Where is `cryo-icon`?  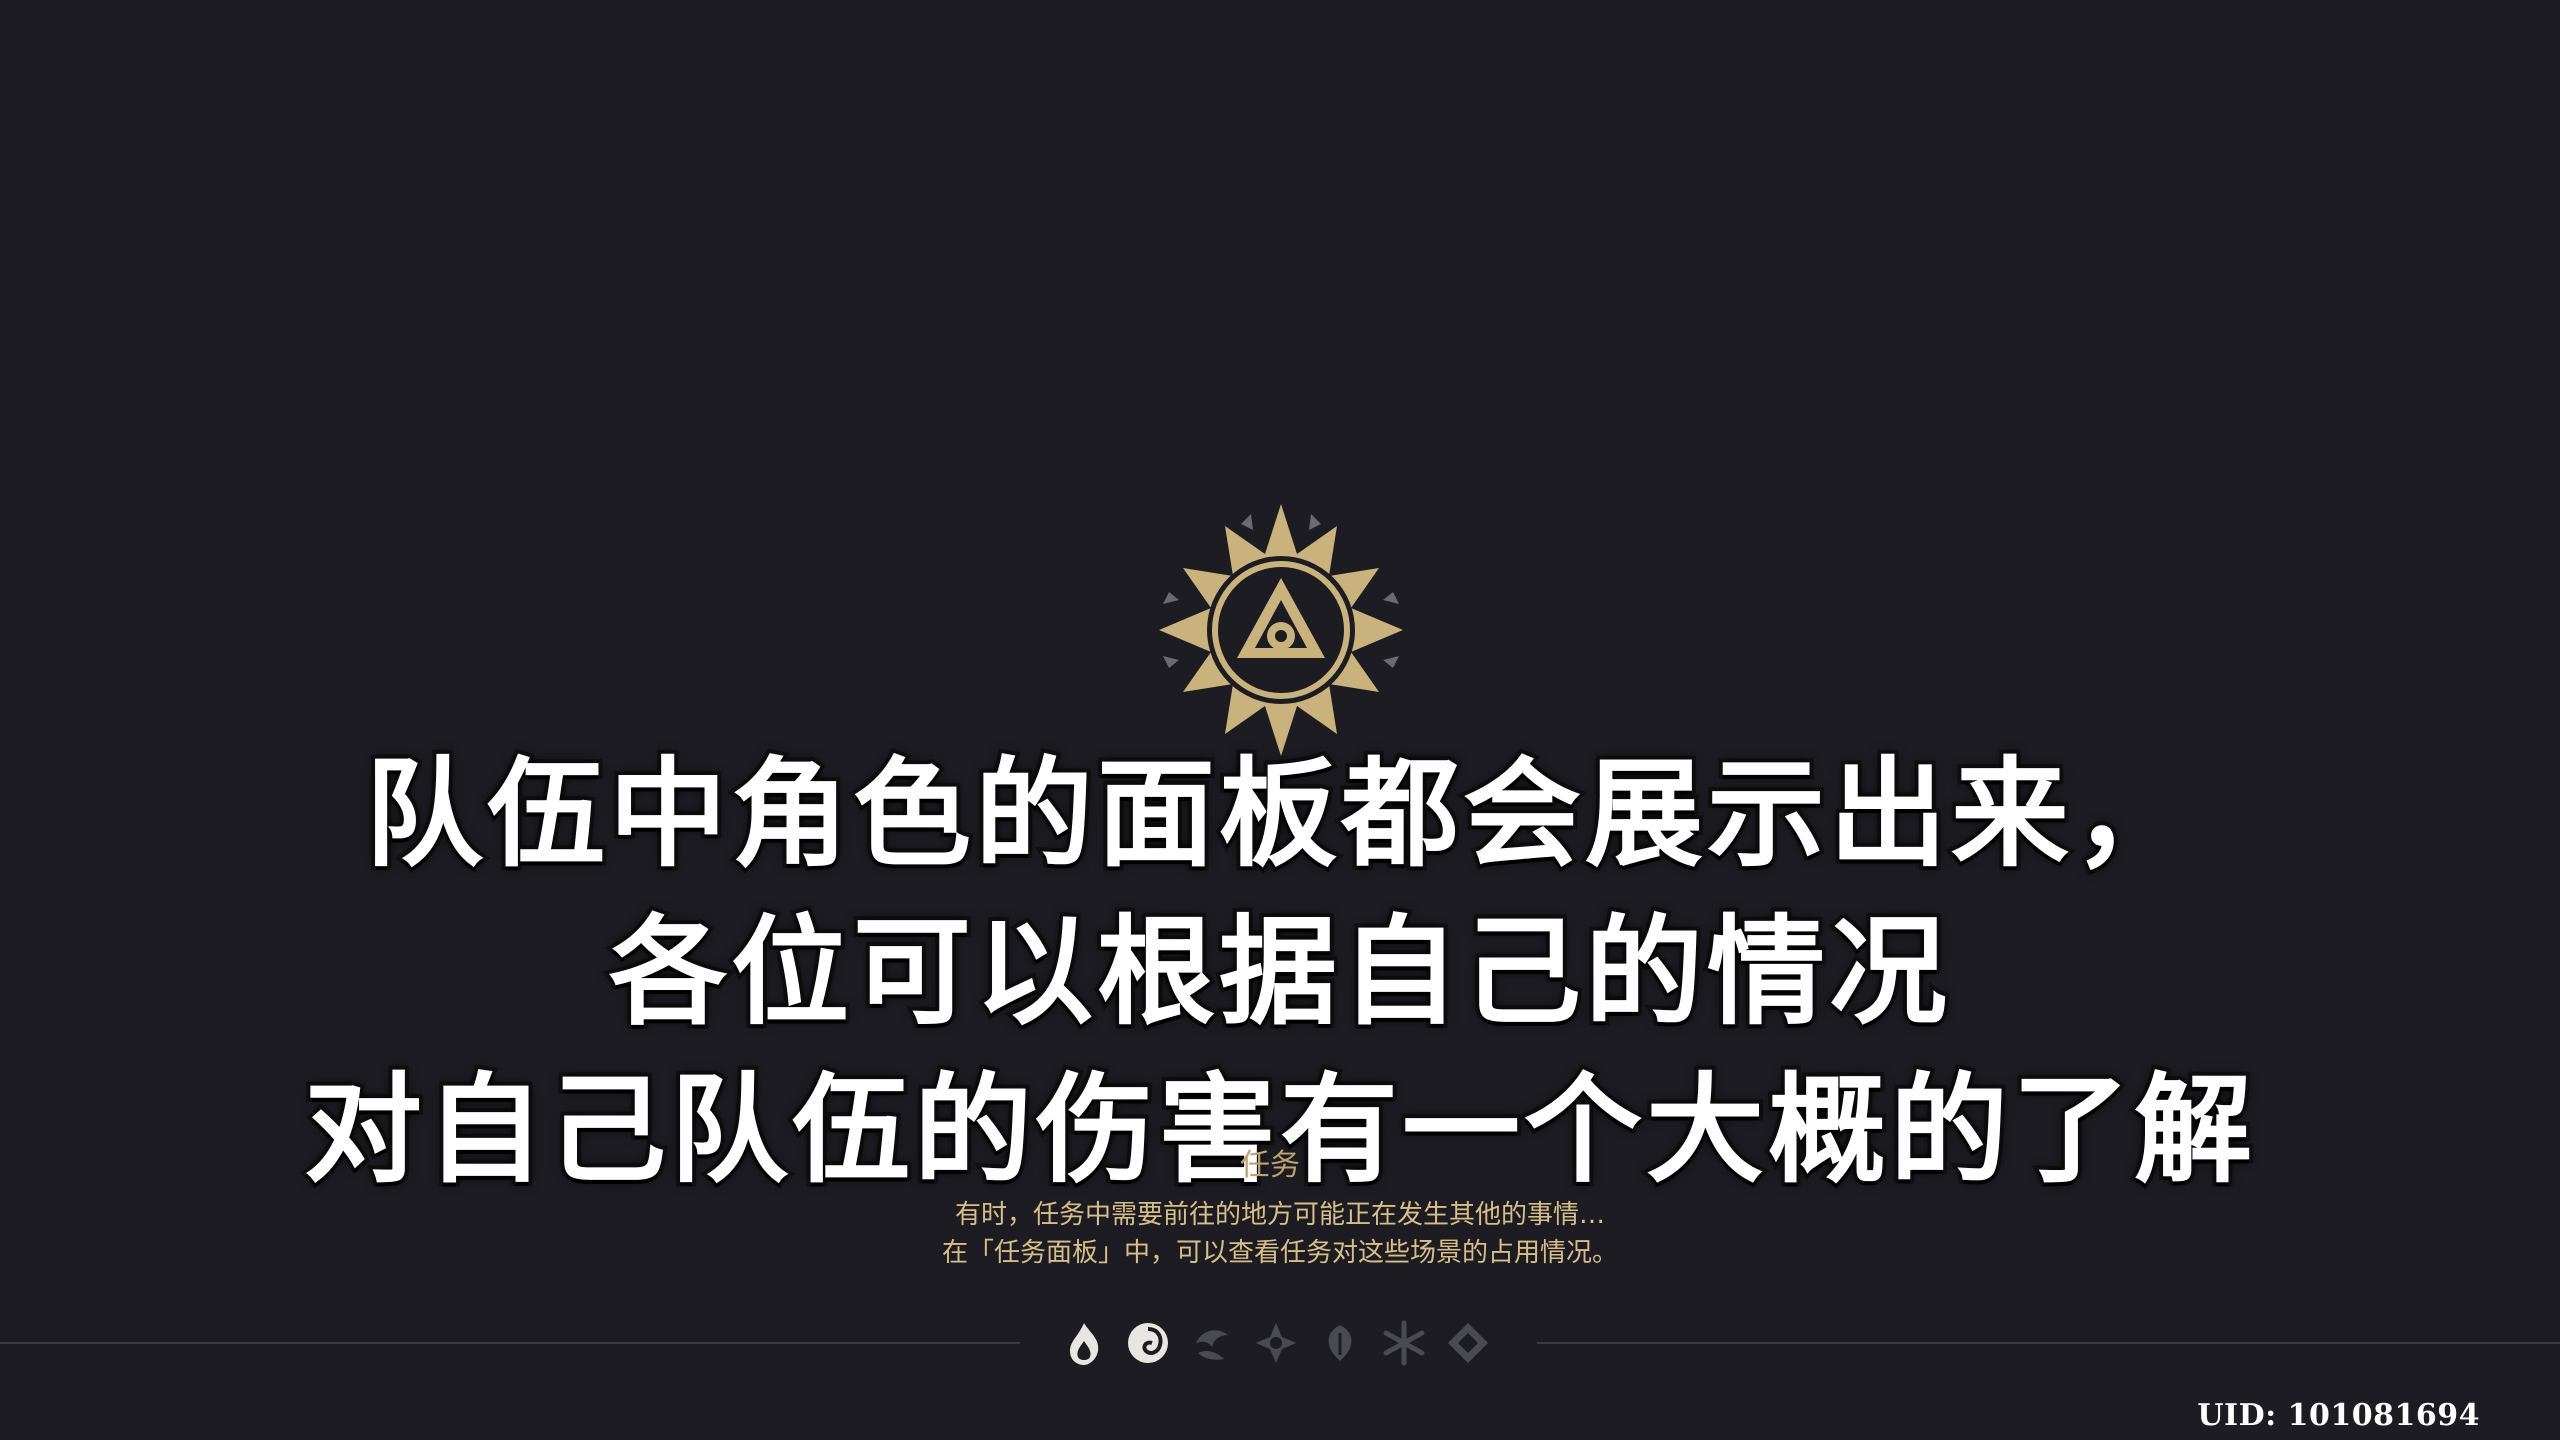
cryo-icon is located at coordinates (1404, 1343).